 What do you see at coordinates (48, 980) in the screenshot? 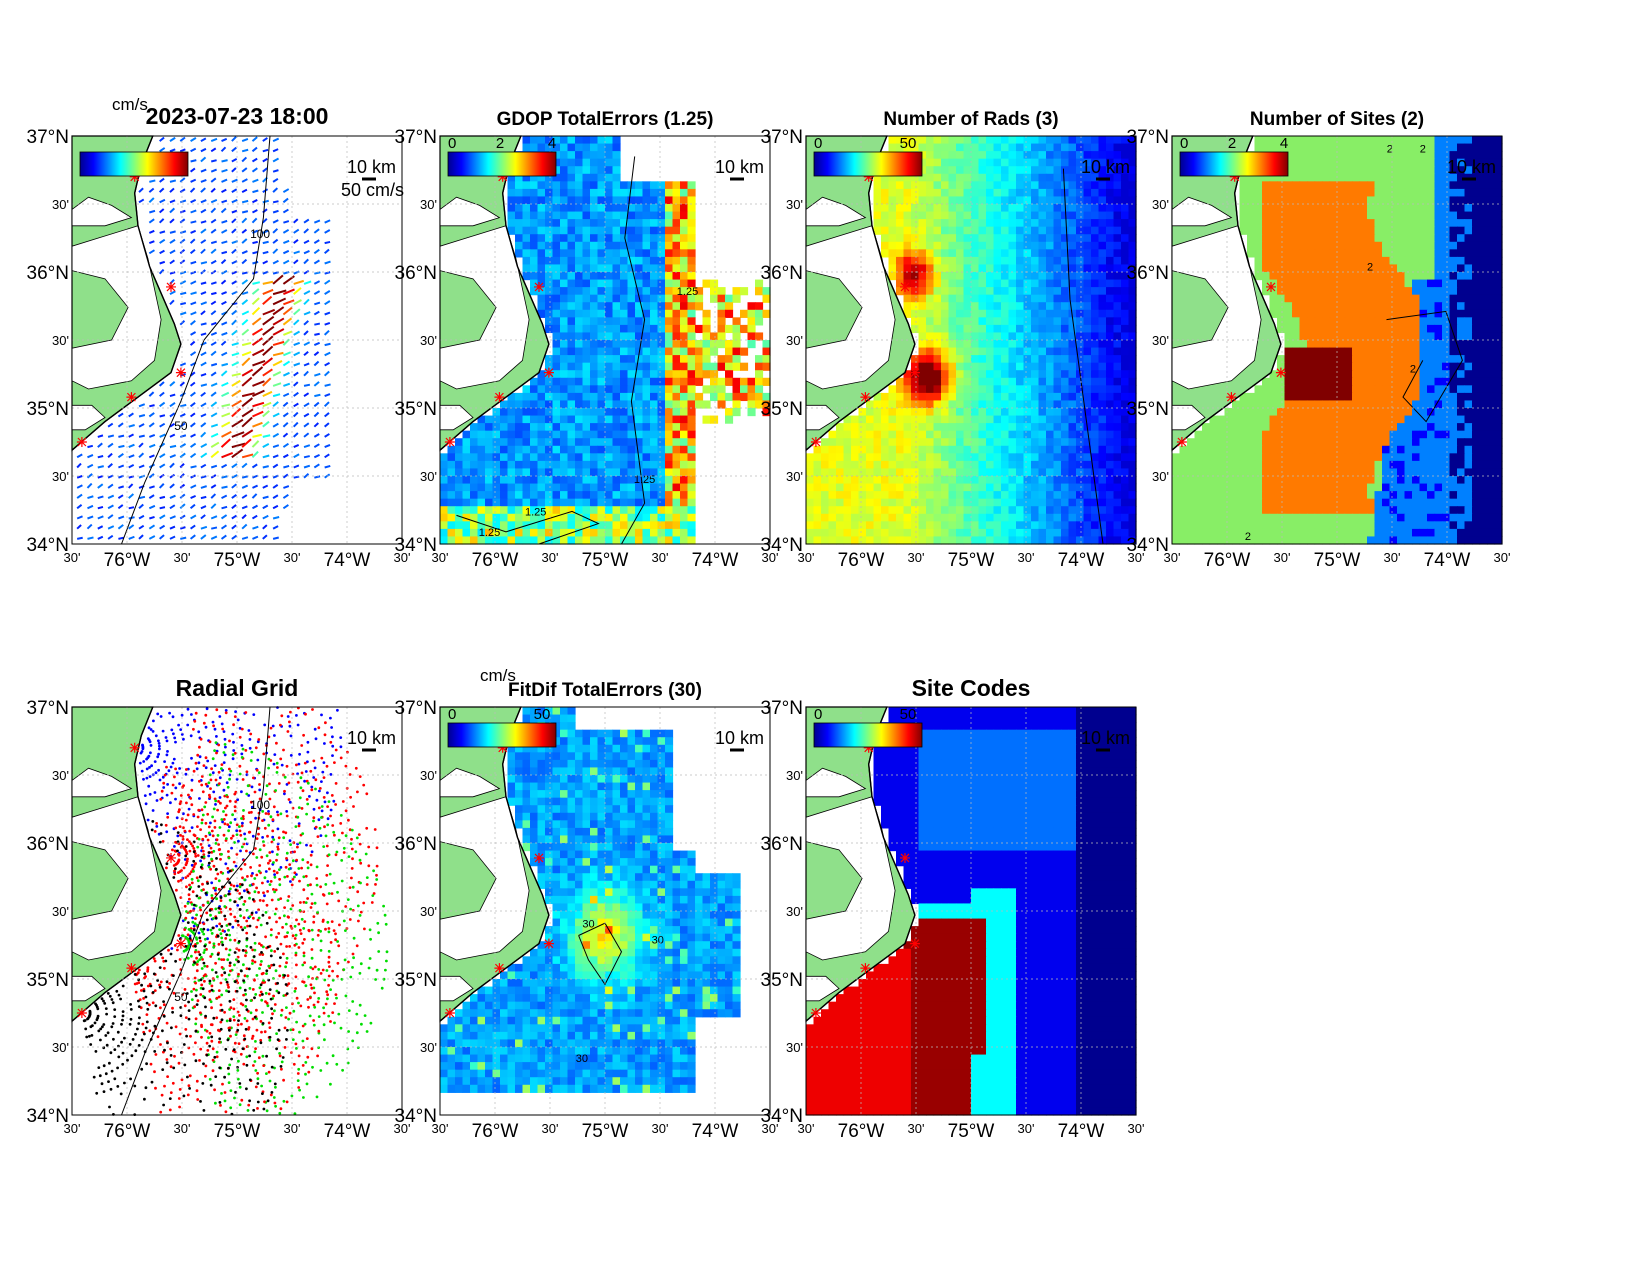
I see `radial-lat-label-4: 35°N` at bounding box center [48, 980].